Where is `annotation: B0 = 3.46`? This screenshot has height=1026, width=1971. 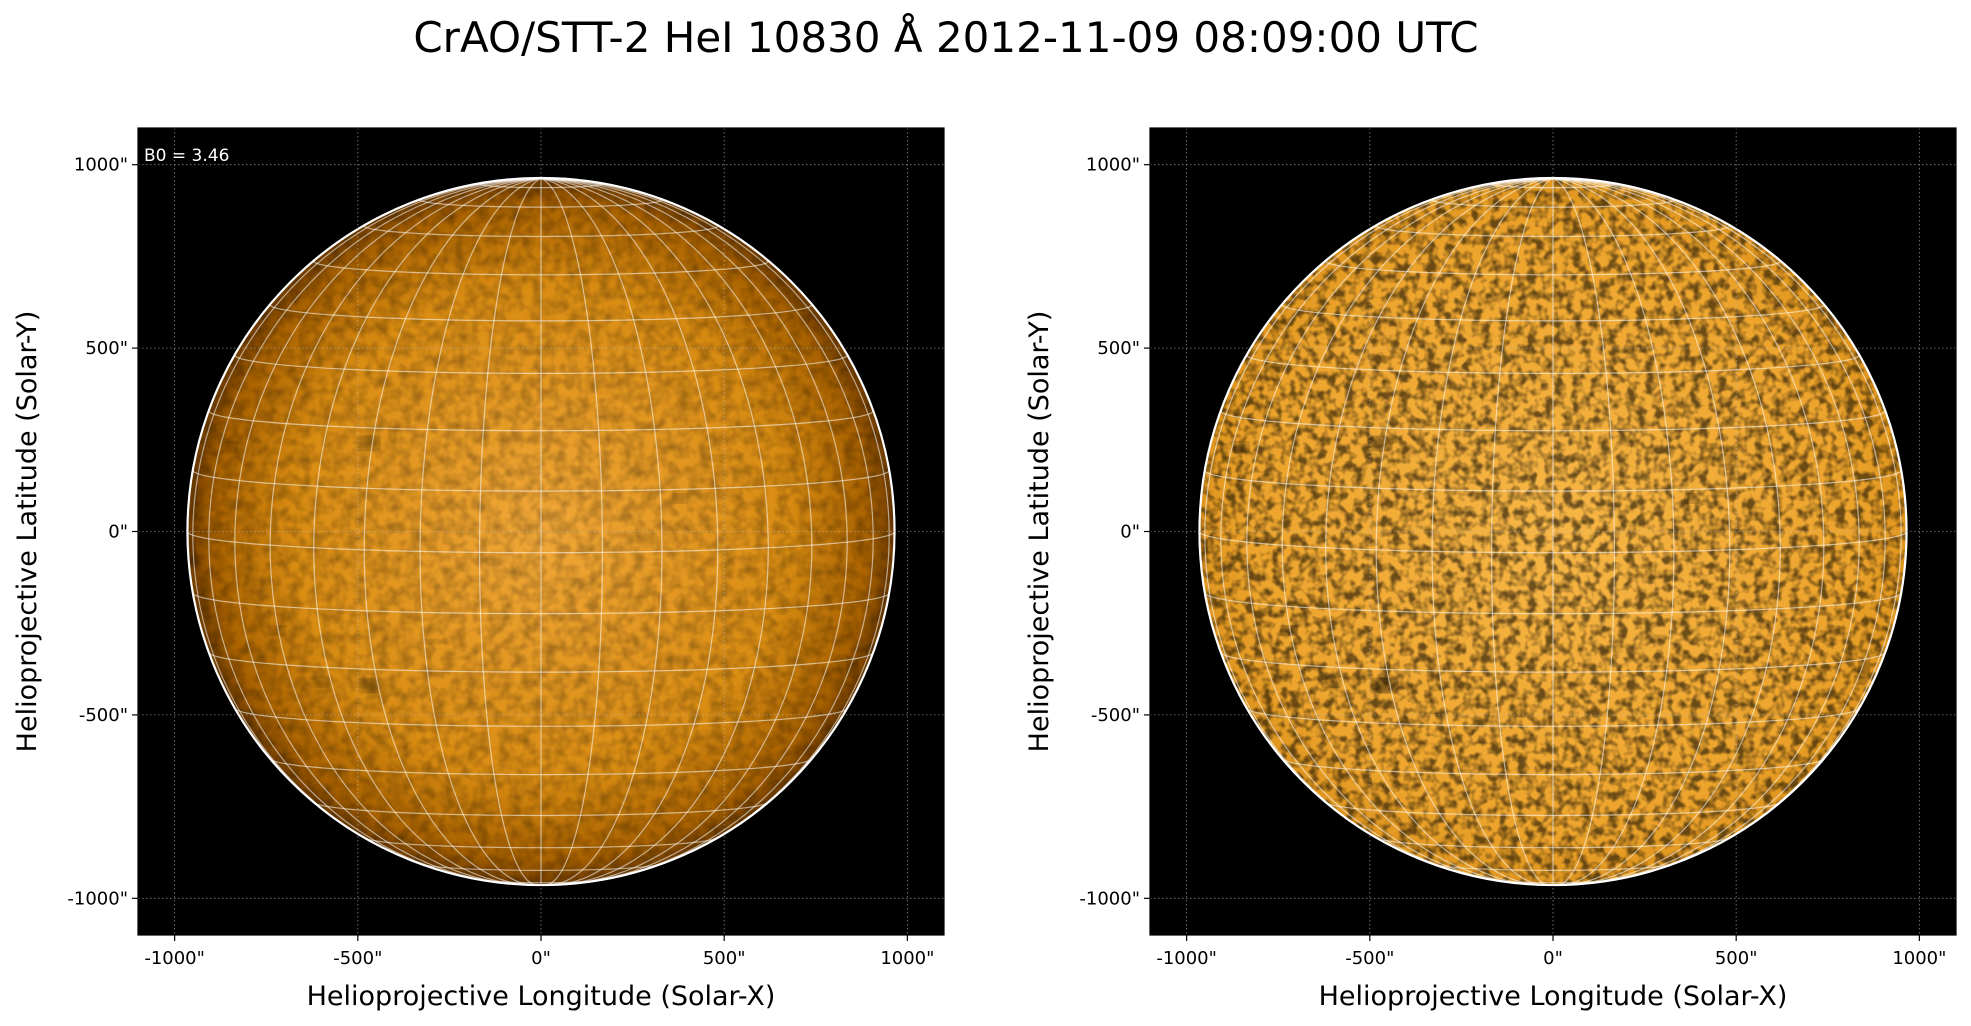
annotation: B0 = 3.46 is located at coordinates (186, 156).